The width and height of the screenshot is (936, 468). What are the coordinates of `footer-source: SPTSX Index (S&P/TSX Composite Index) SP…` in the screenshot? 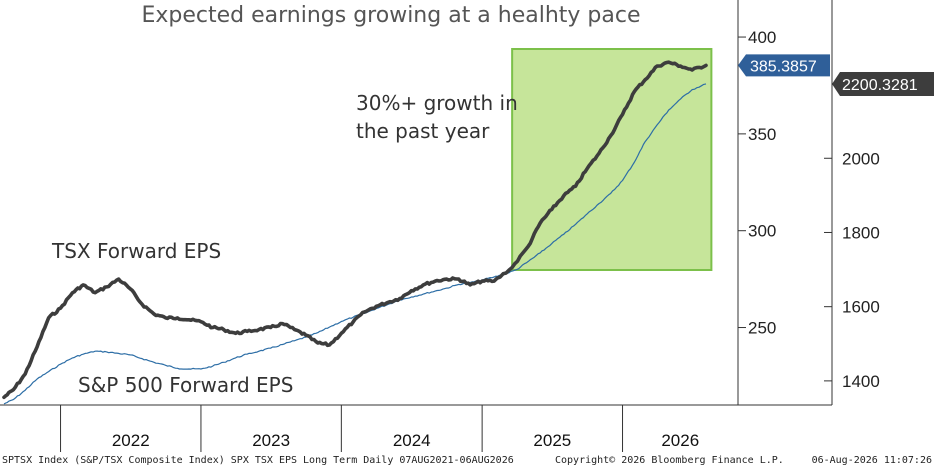 It's located at (258, 460).